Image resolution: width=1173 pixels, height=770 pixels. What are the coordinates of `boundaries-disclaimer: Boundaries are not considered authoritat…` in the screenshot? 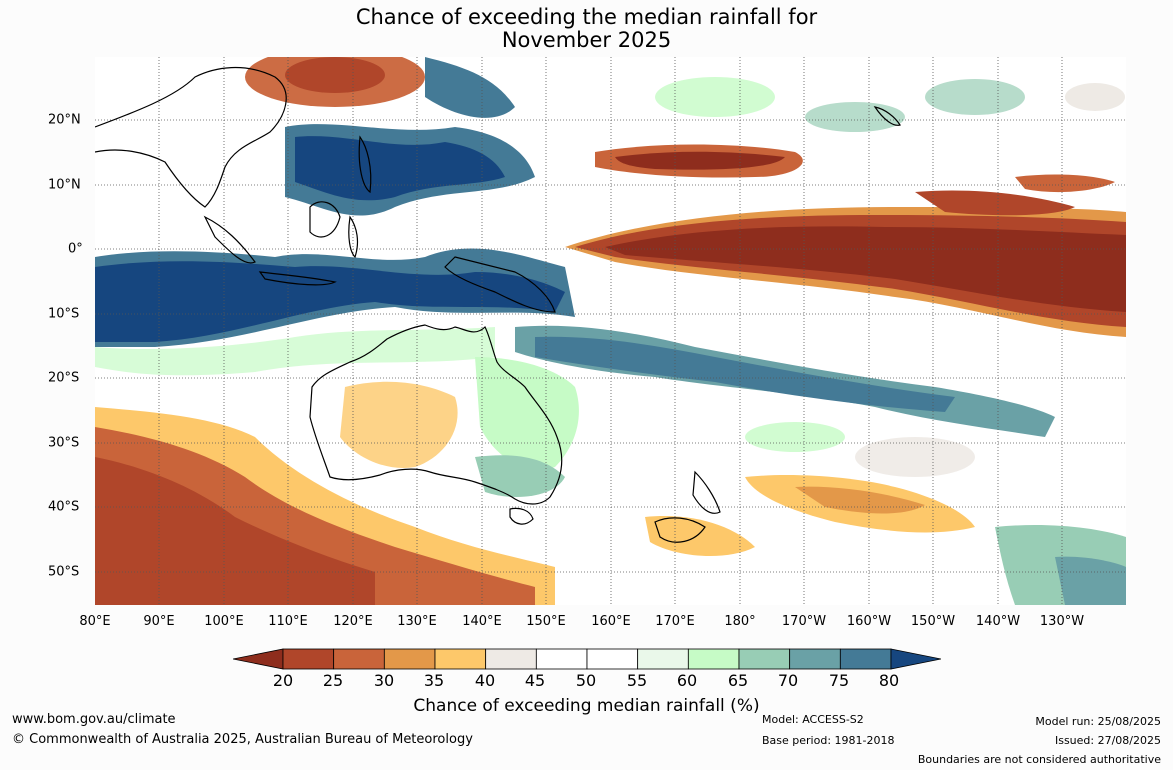 It's located at (1039, 759).